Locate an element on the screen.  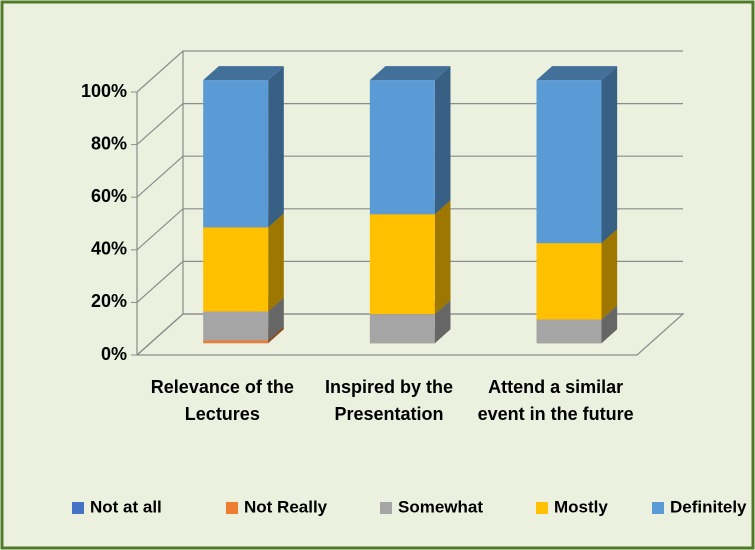
x-tick-label: Relevance of the Lectures is located at coordinates (222, 400).